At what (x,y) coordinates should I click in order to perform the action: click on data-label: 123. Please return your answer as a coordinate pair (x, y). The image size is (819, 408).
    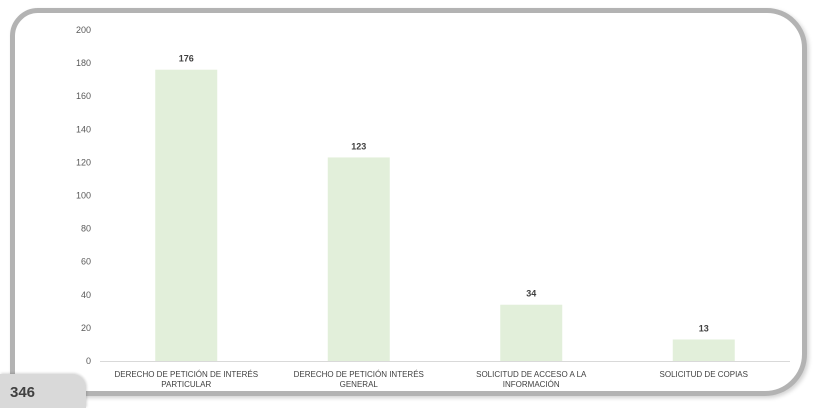
    Looking at the image, I should click on (358, 146).